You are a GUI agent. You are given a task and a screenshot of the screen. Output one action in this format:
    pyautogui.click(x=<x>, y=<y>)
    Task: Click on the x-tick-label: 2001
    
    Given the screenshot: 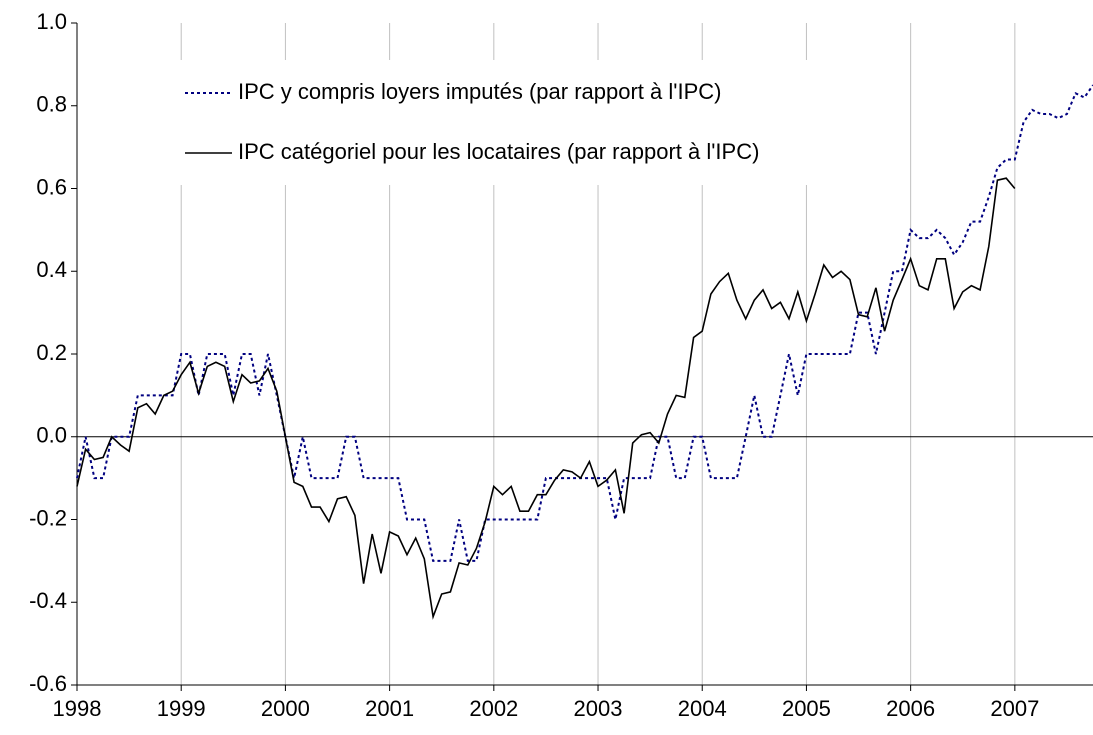 What is the action you would take?
    pyautogui.click(x=389, y=708)
    